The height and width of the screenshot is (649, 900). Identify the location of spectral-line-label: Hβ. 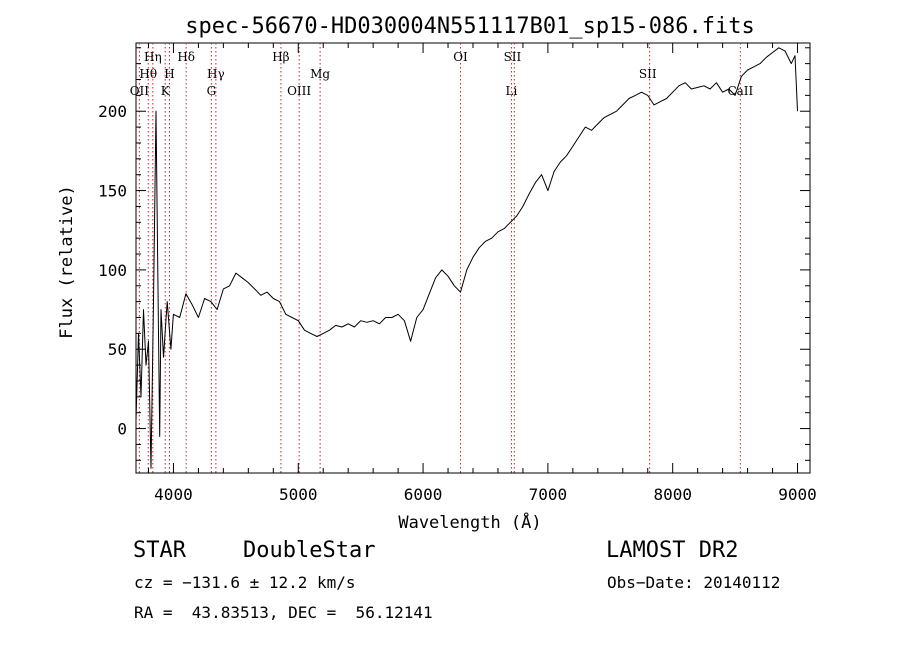
(280, 57).